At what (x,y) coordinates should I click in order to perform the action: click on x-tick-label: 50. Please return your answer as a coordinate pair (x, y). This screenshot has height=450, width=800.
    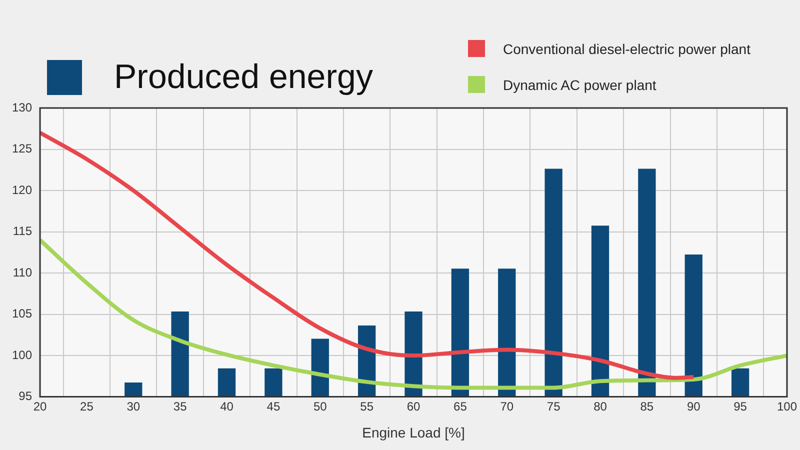
    Looking at the image, I should click on (320, 406).